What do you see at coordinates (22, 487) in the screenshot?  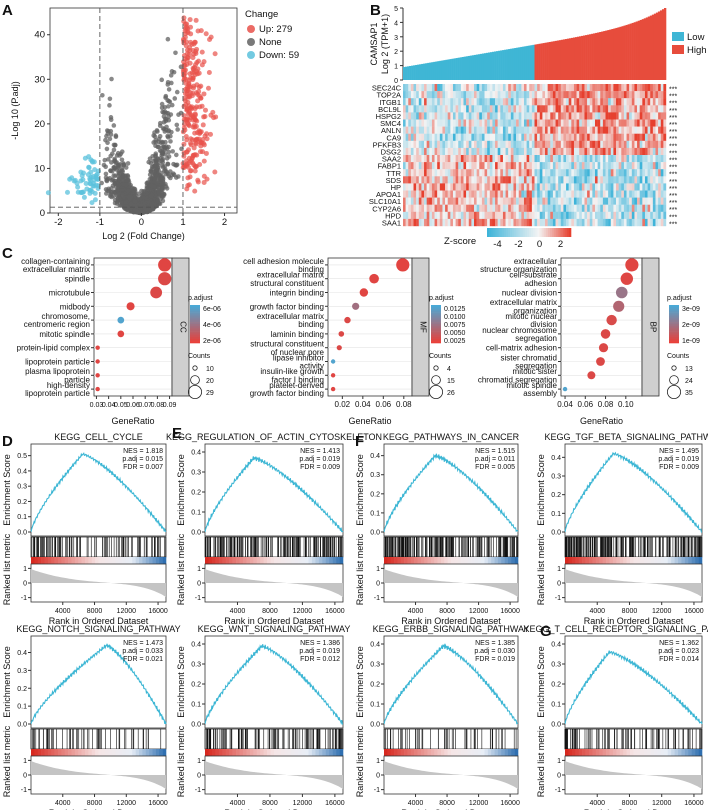 I see `y-tick-label: 0.3` at bounding box center [22, 487].